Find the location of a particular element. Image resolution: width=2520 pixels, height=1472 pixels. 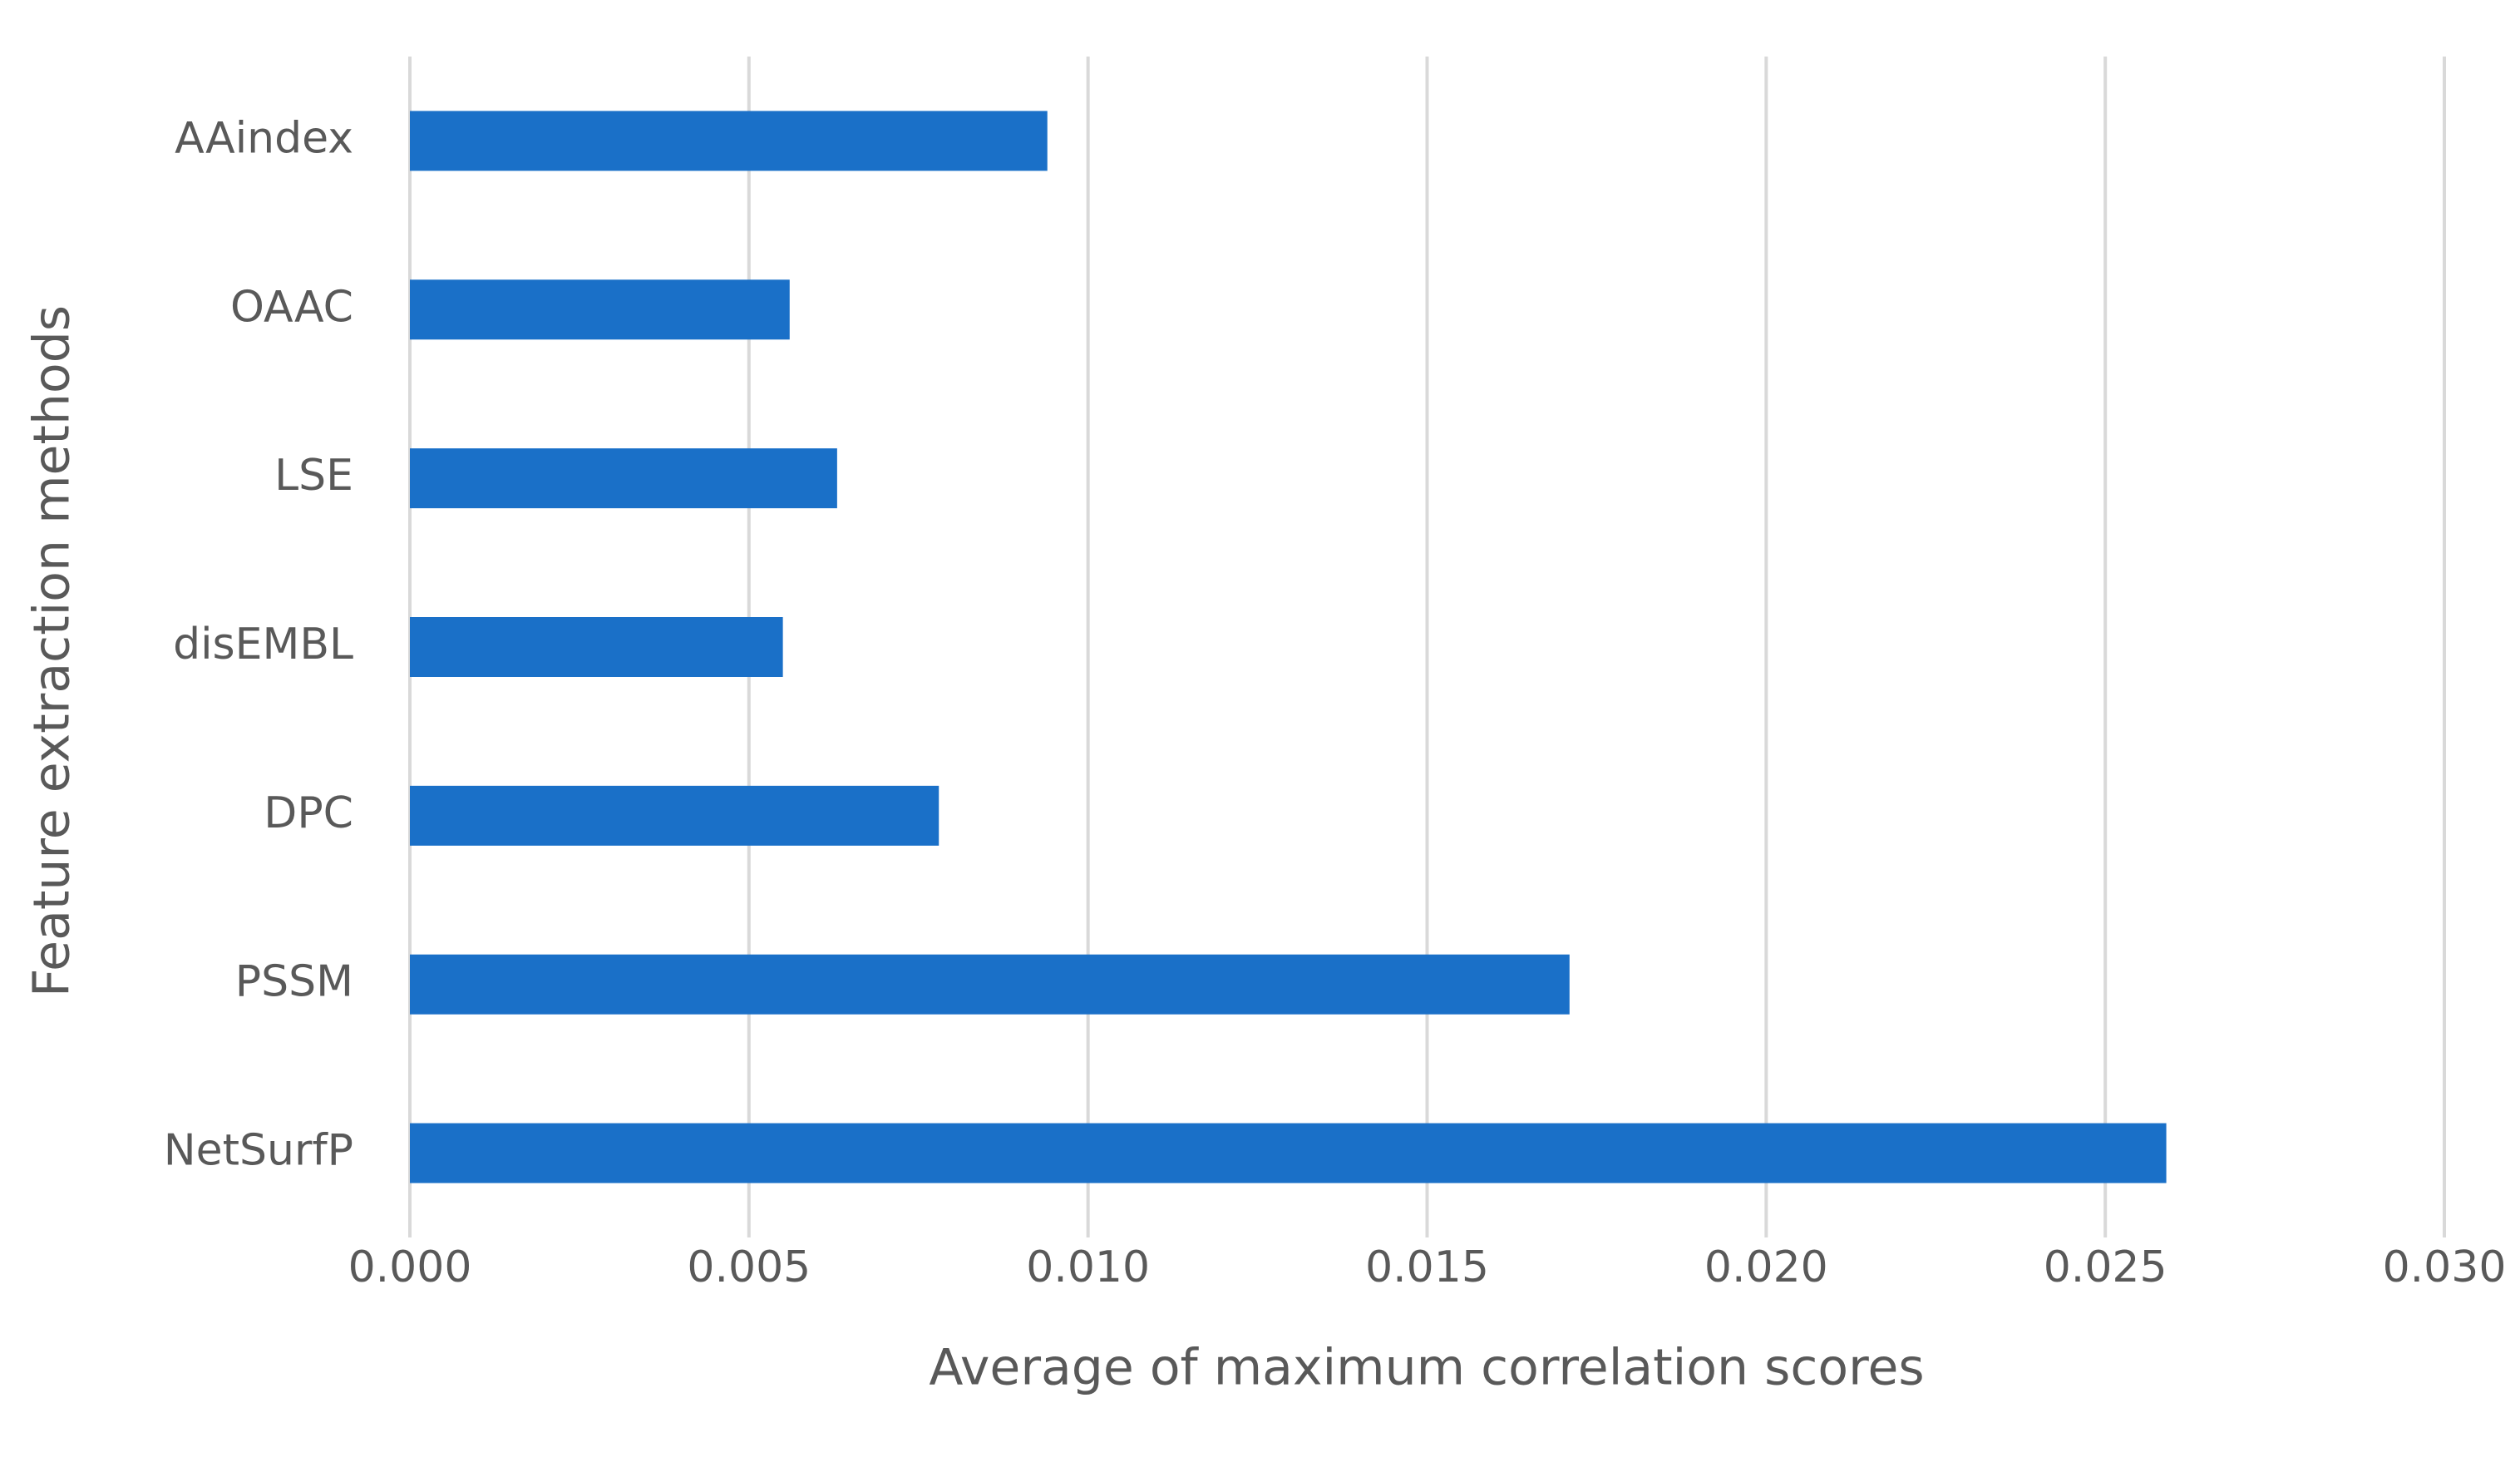

x-tick-label: 0.015 is located at coordinates (1427, 1267).